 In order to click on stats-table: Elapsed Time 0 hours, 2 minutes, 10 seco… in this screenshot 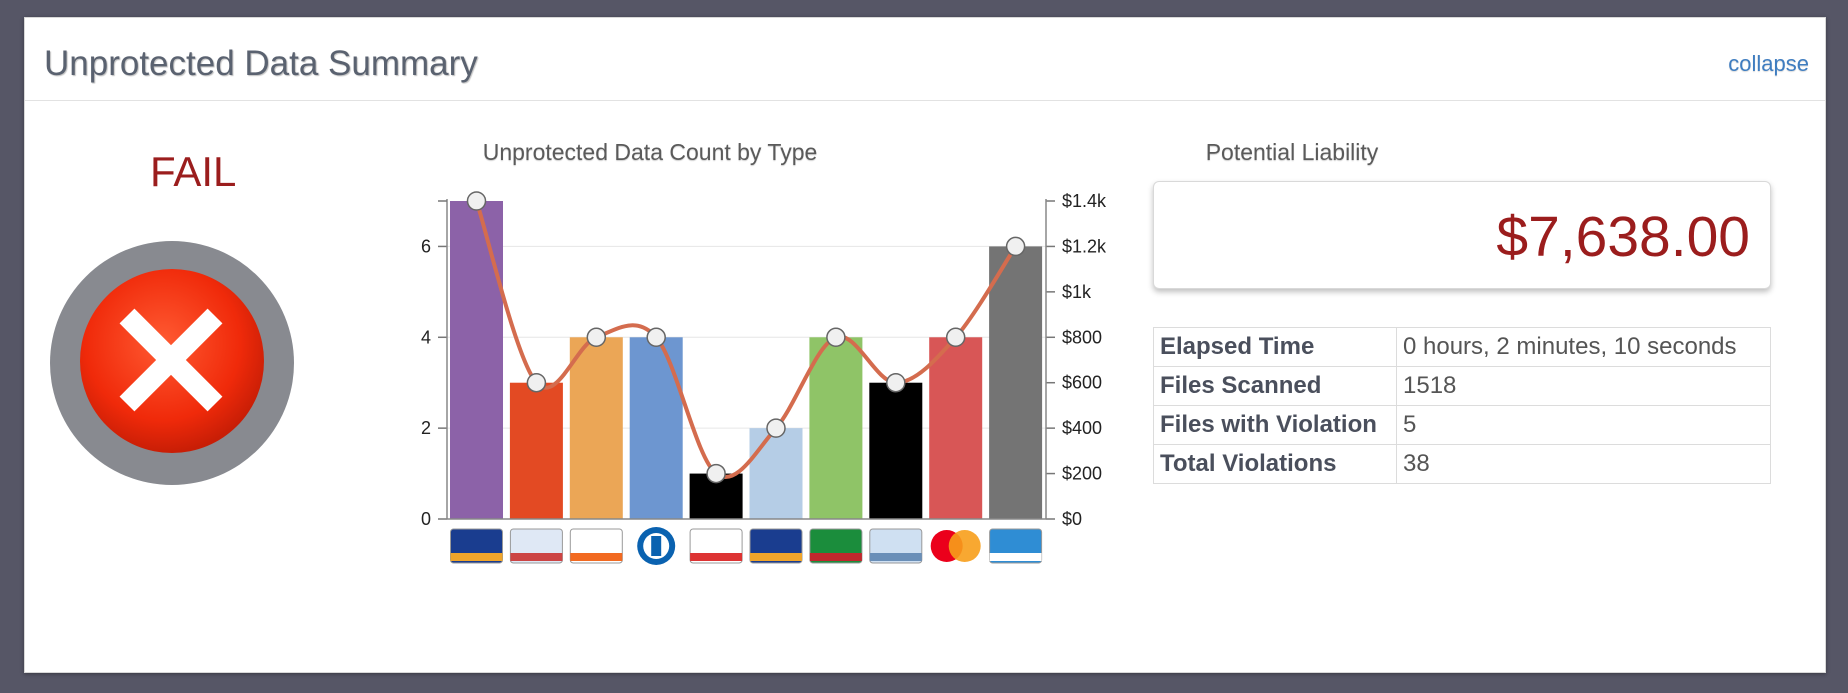, I will do `click(1462, 405)`.